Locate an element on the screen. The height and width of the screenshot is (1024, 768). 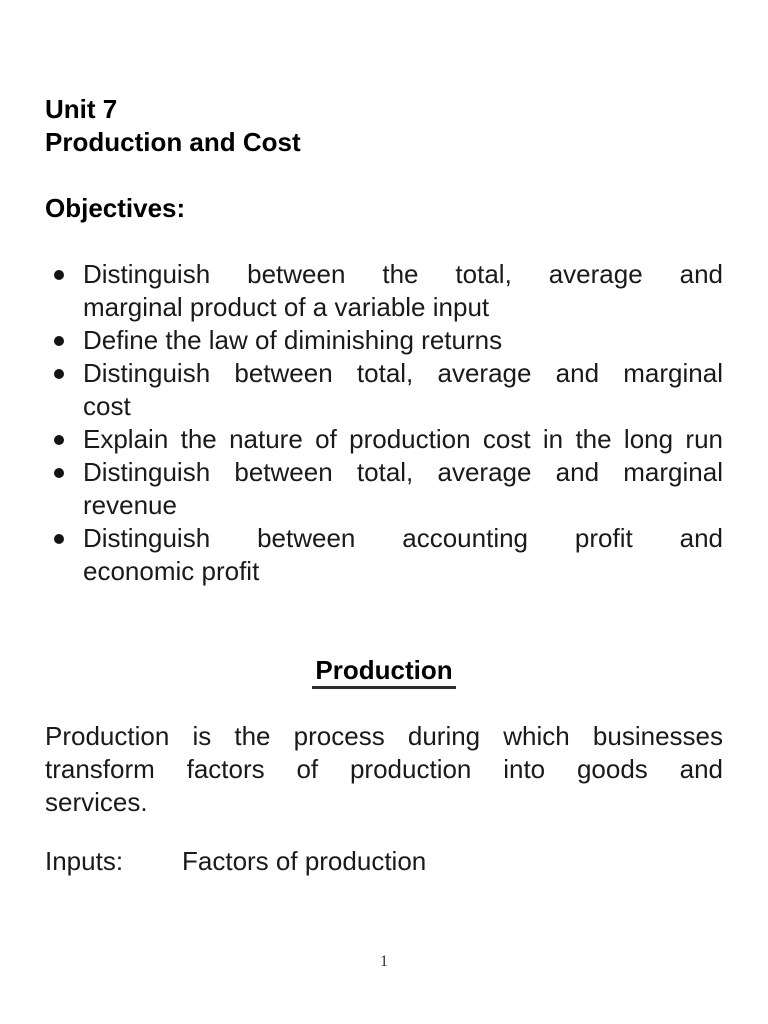
paragraph-line: services. is located at coordinates (96, 802).